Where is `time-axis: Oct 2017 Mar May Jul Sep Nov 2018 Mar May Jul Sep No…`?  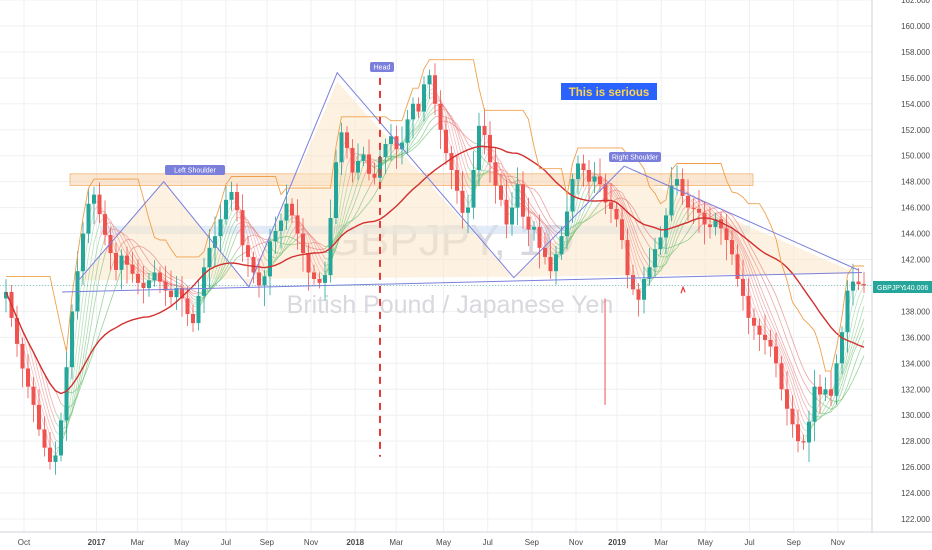
time-axis: Oct 2017 Mar May Jul Sep Nov 2018 Mar May Jul Sep No… is located at coordinates (466, 540).